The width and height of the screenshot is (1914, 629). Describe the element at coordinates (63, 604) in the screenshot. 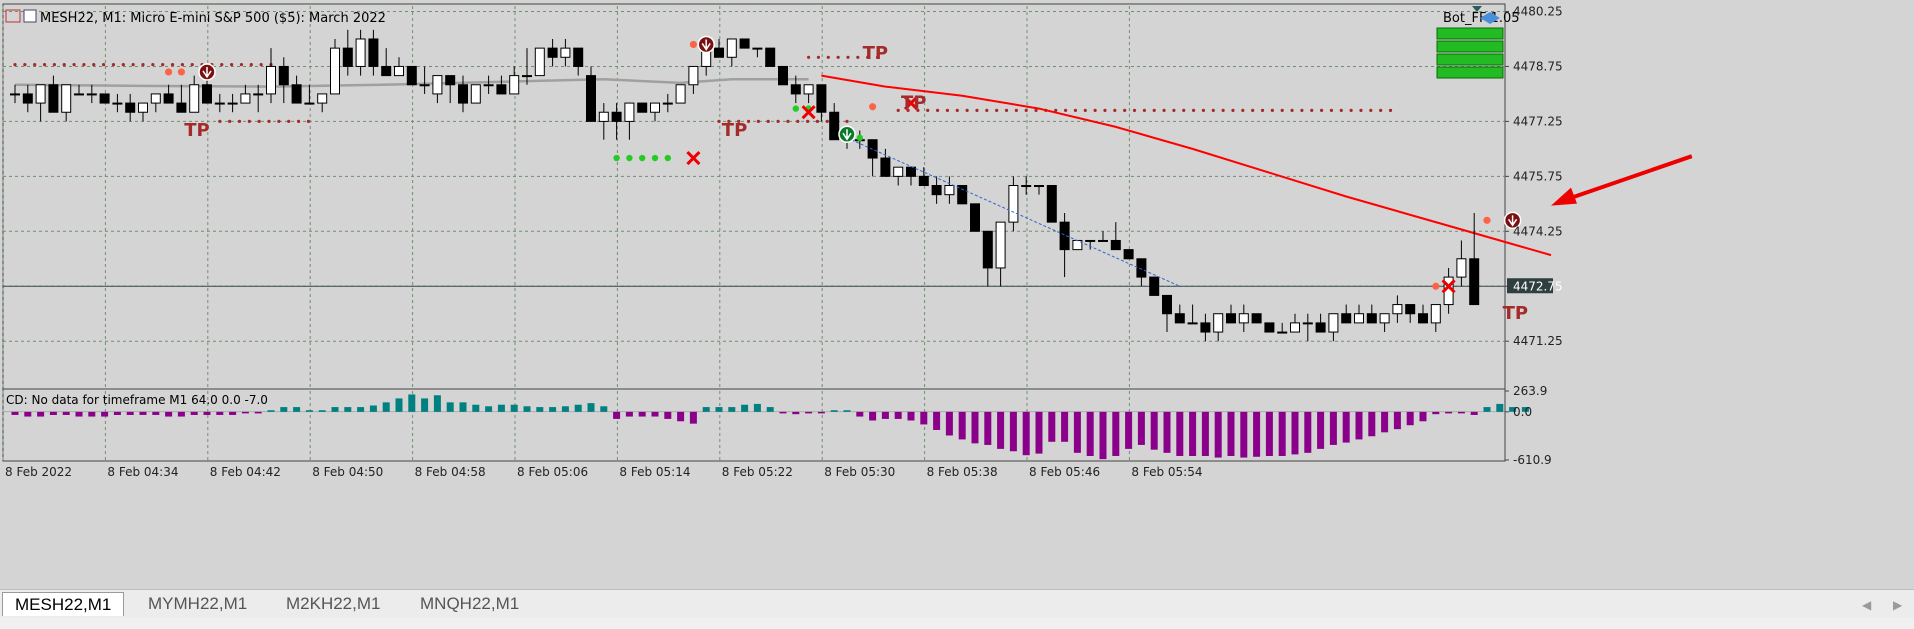

I see `tab-mesh22: MESH22,M1` at that location.